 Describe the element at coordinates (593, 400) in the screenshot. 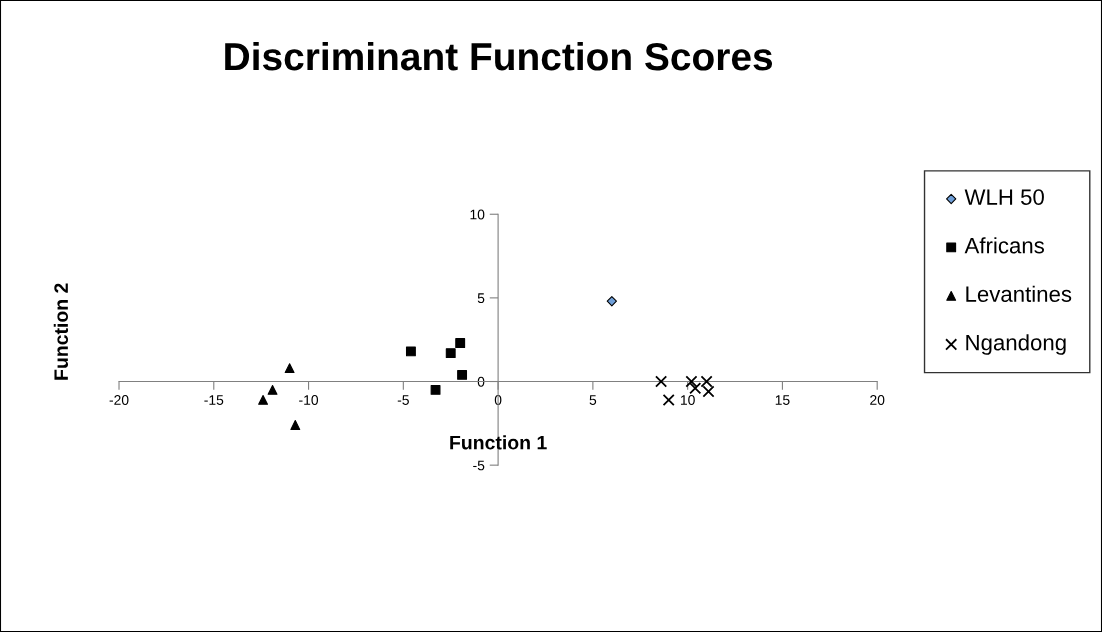

I see `x-tick-label: 5` at that location.